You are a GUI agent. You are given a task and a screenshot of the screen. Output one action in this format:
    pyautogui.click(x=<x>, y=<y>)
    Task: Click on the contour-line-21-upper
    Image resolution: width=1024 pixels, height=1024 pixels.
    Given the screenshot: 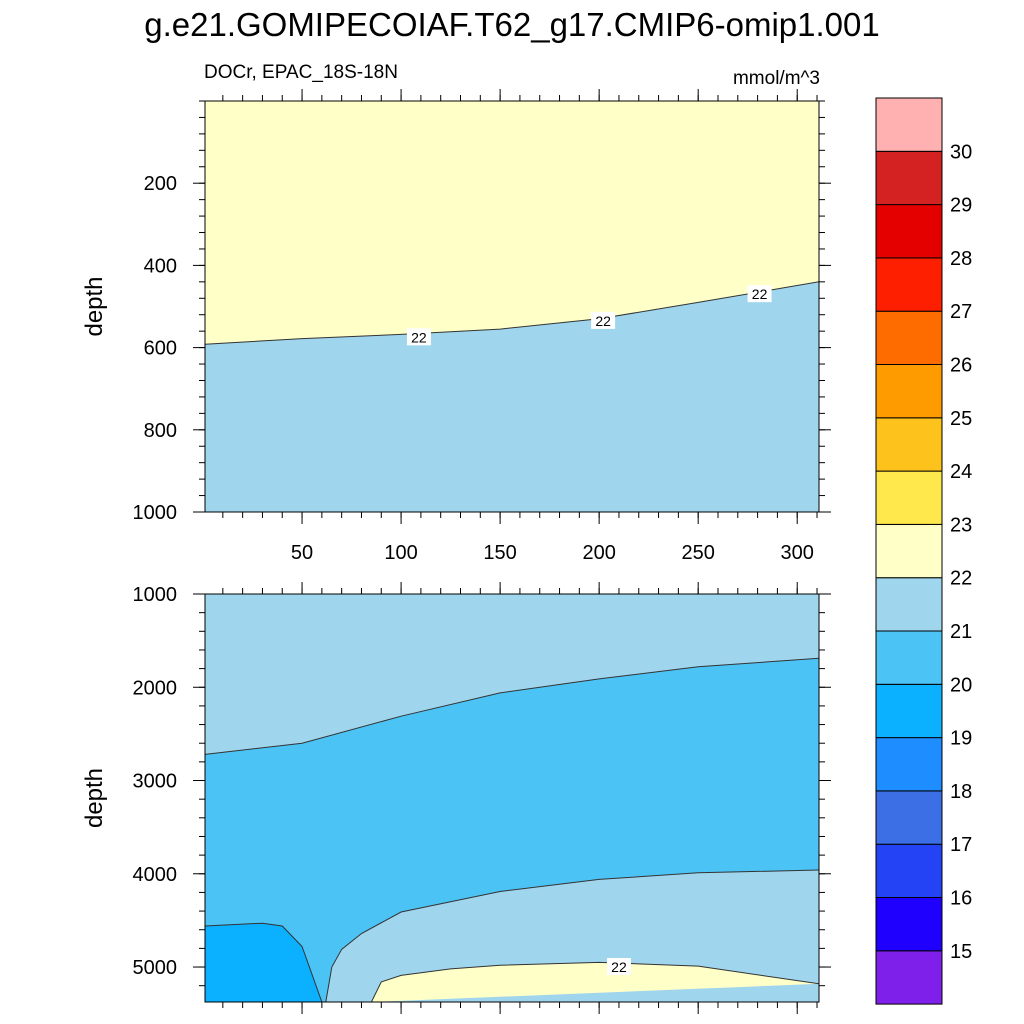 What is the action you would take?
    pyautogui.click(x=512, y=706)
    